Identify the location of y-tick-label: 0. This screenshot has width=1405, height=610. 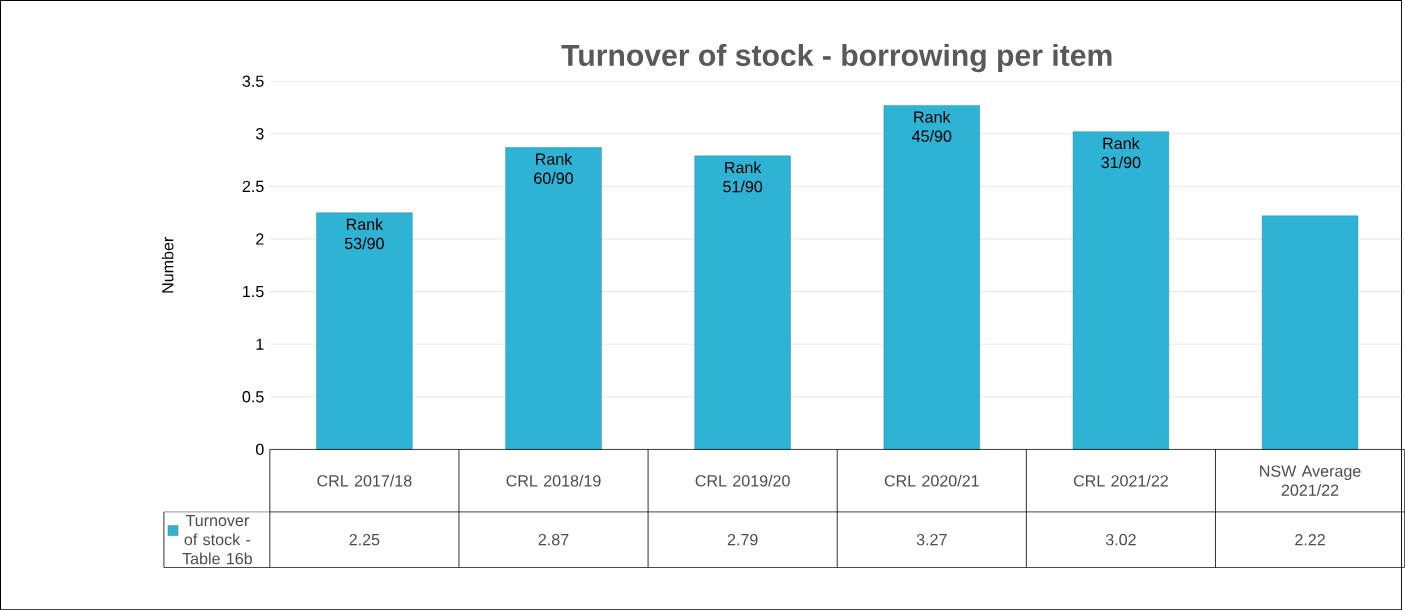
(259, 449).